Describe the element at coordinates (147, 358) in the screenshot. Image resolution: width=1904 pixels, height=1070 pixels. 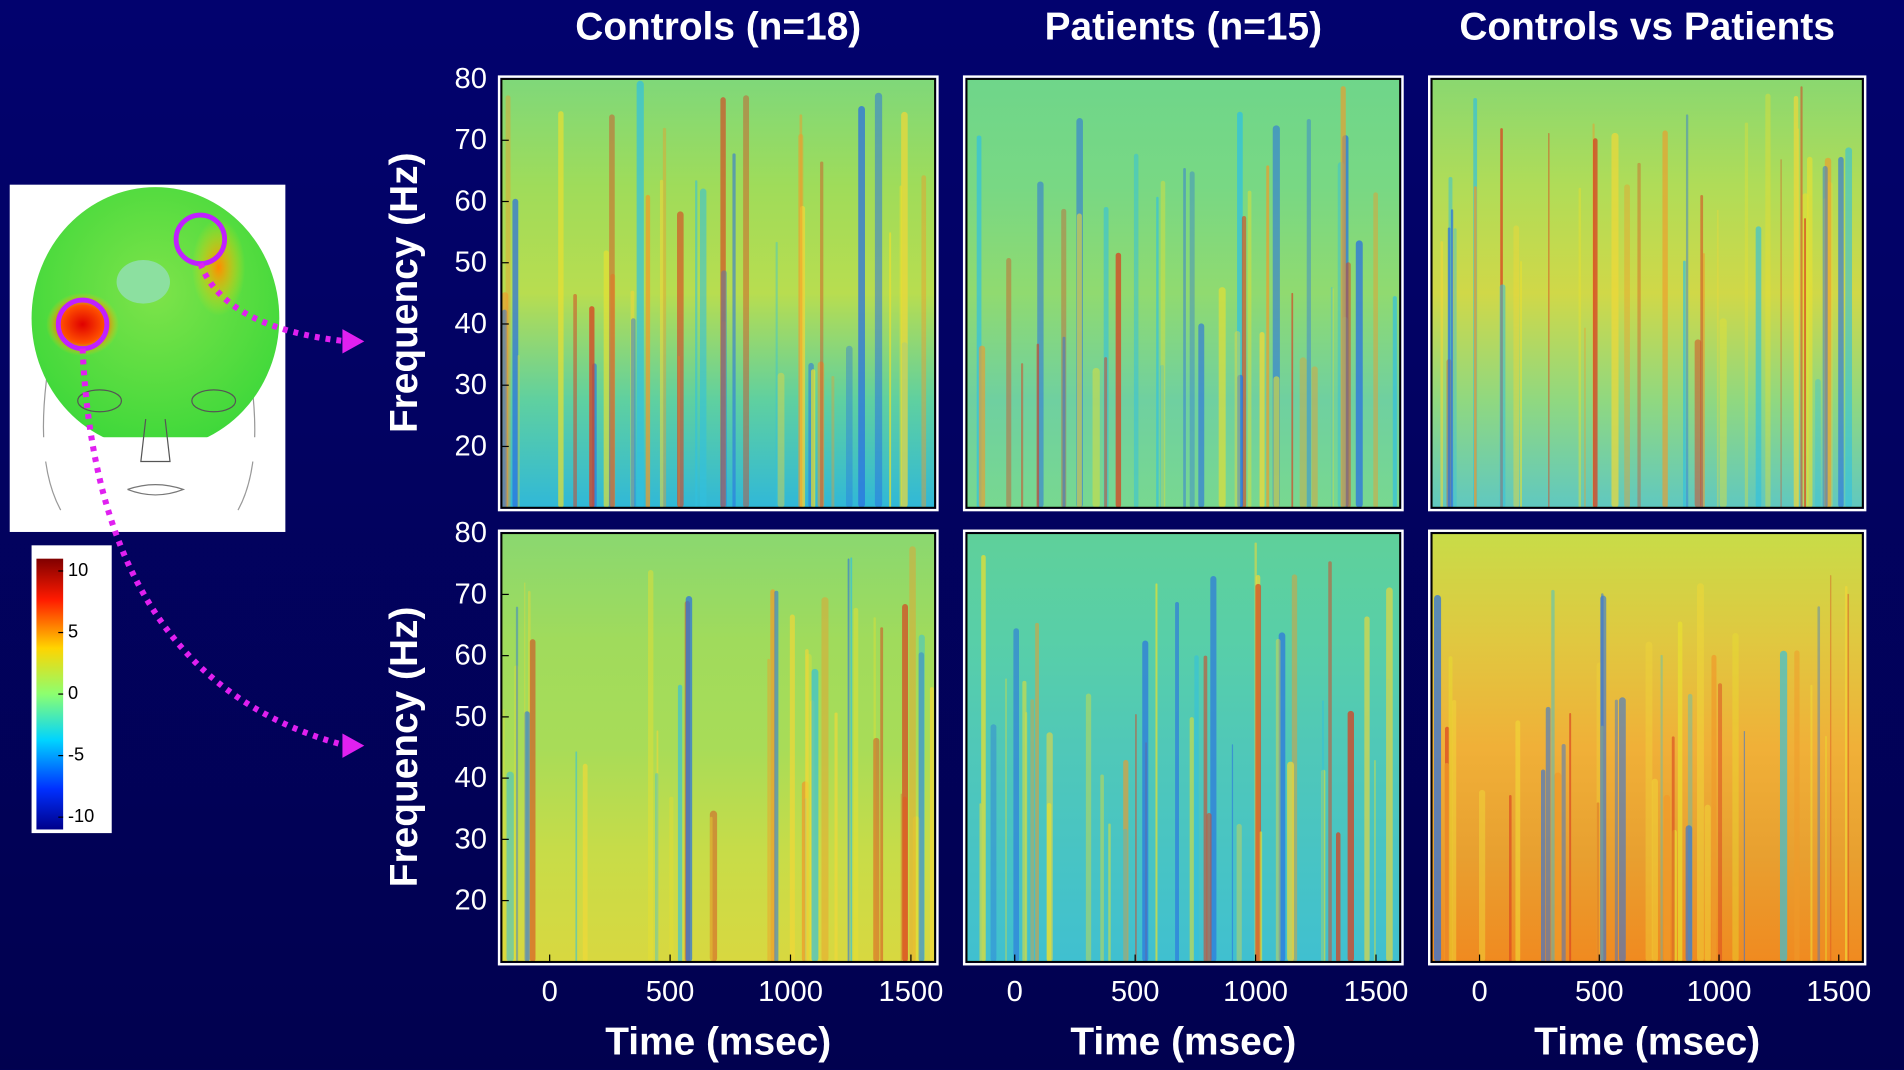
I see `head-map` at that location.